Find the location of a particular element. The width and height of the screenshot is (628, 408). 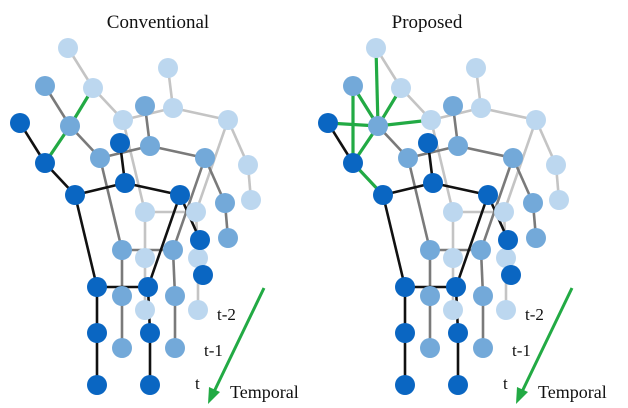

joint-neck-t is located at coordinates (433, 183).